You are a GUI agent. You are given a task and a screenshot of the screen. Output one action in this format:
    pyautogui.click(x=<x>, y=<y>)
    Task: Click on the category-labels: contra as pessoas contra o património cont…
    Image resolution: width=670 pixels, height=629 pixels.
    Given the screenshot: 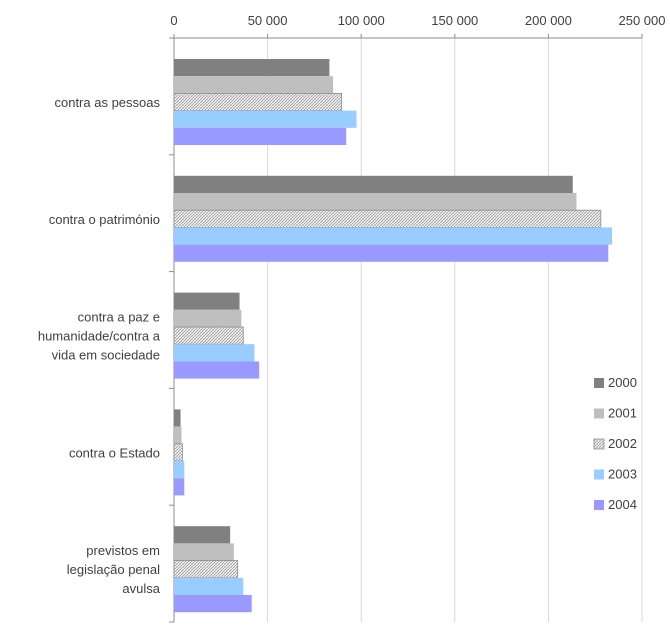 What is the action you would take?
    pyautogui.click(x=99, y=345)
    